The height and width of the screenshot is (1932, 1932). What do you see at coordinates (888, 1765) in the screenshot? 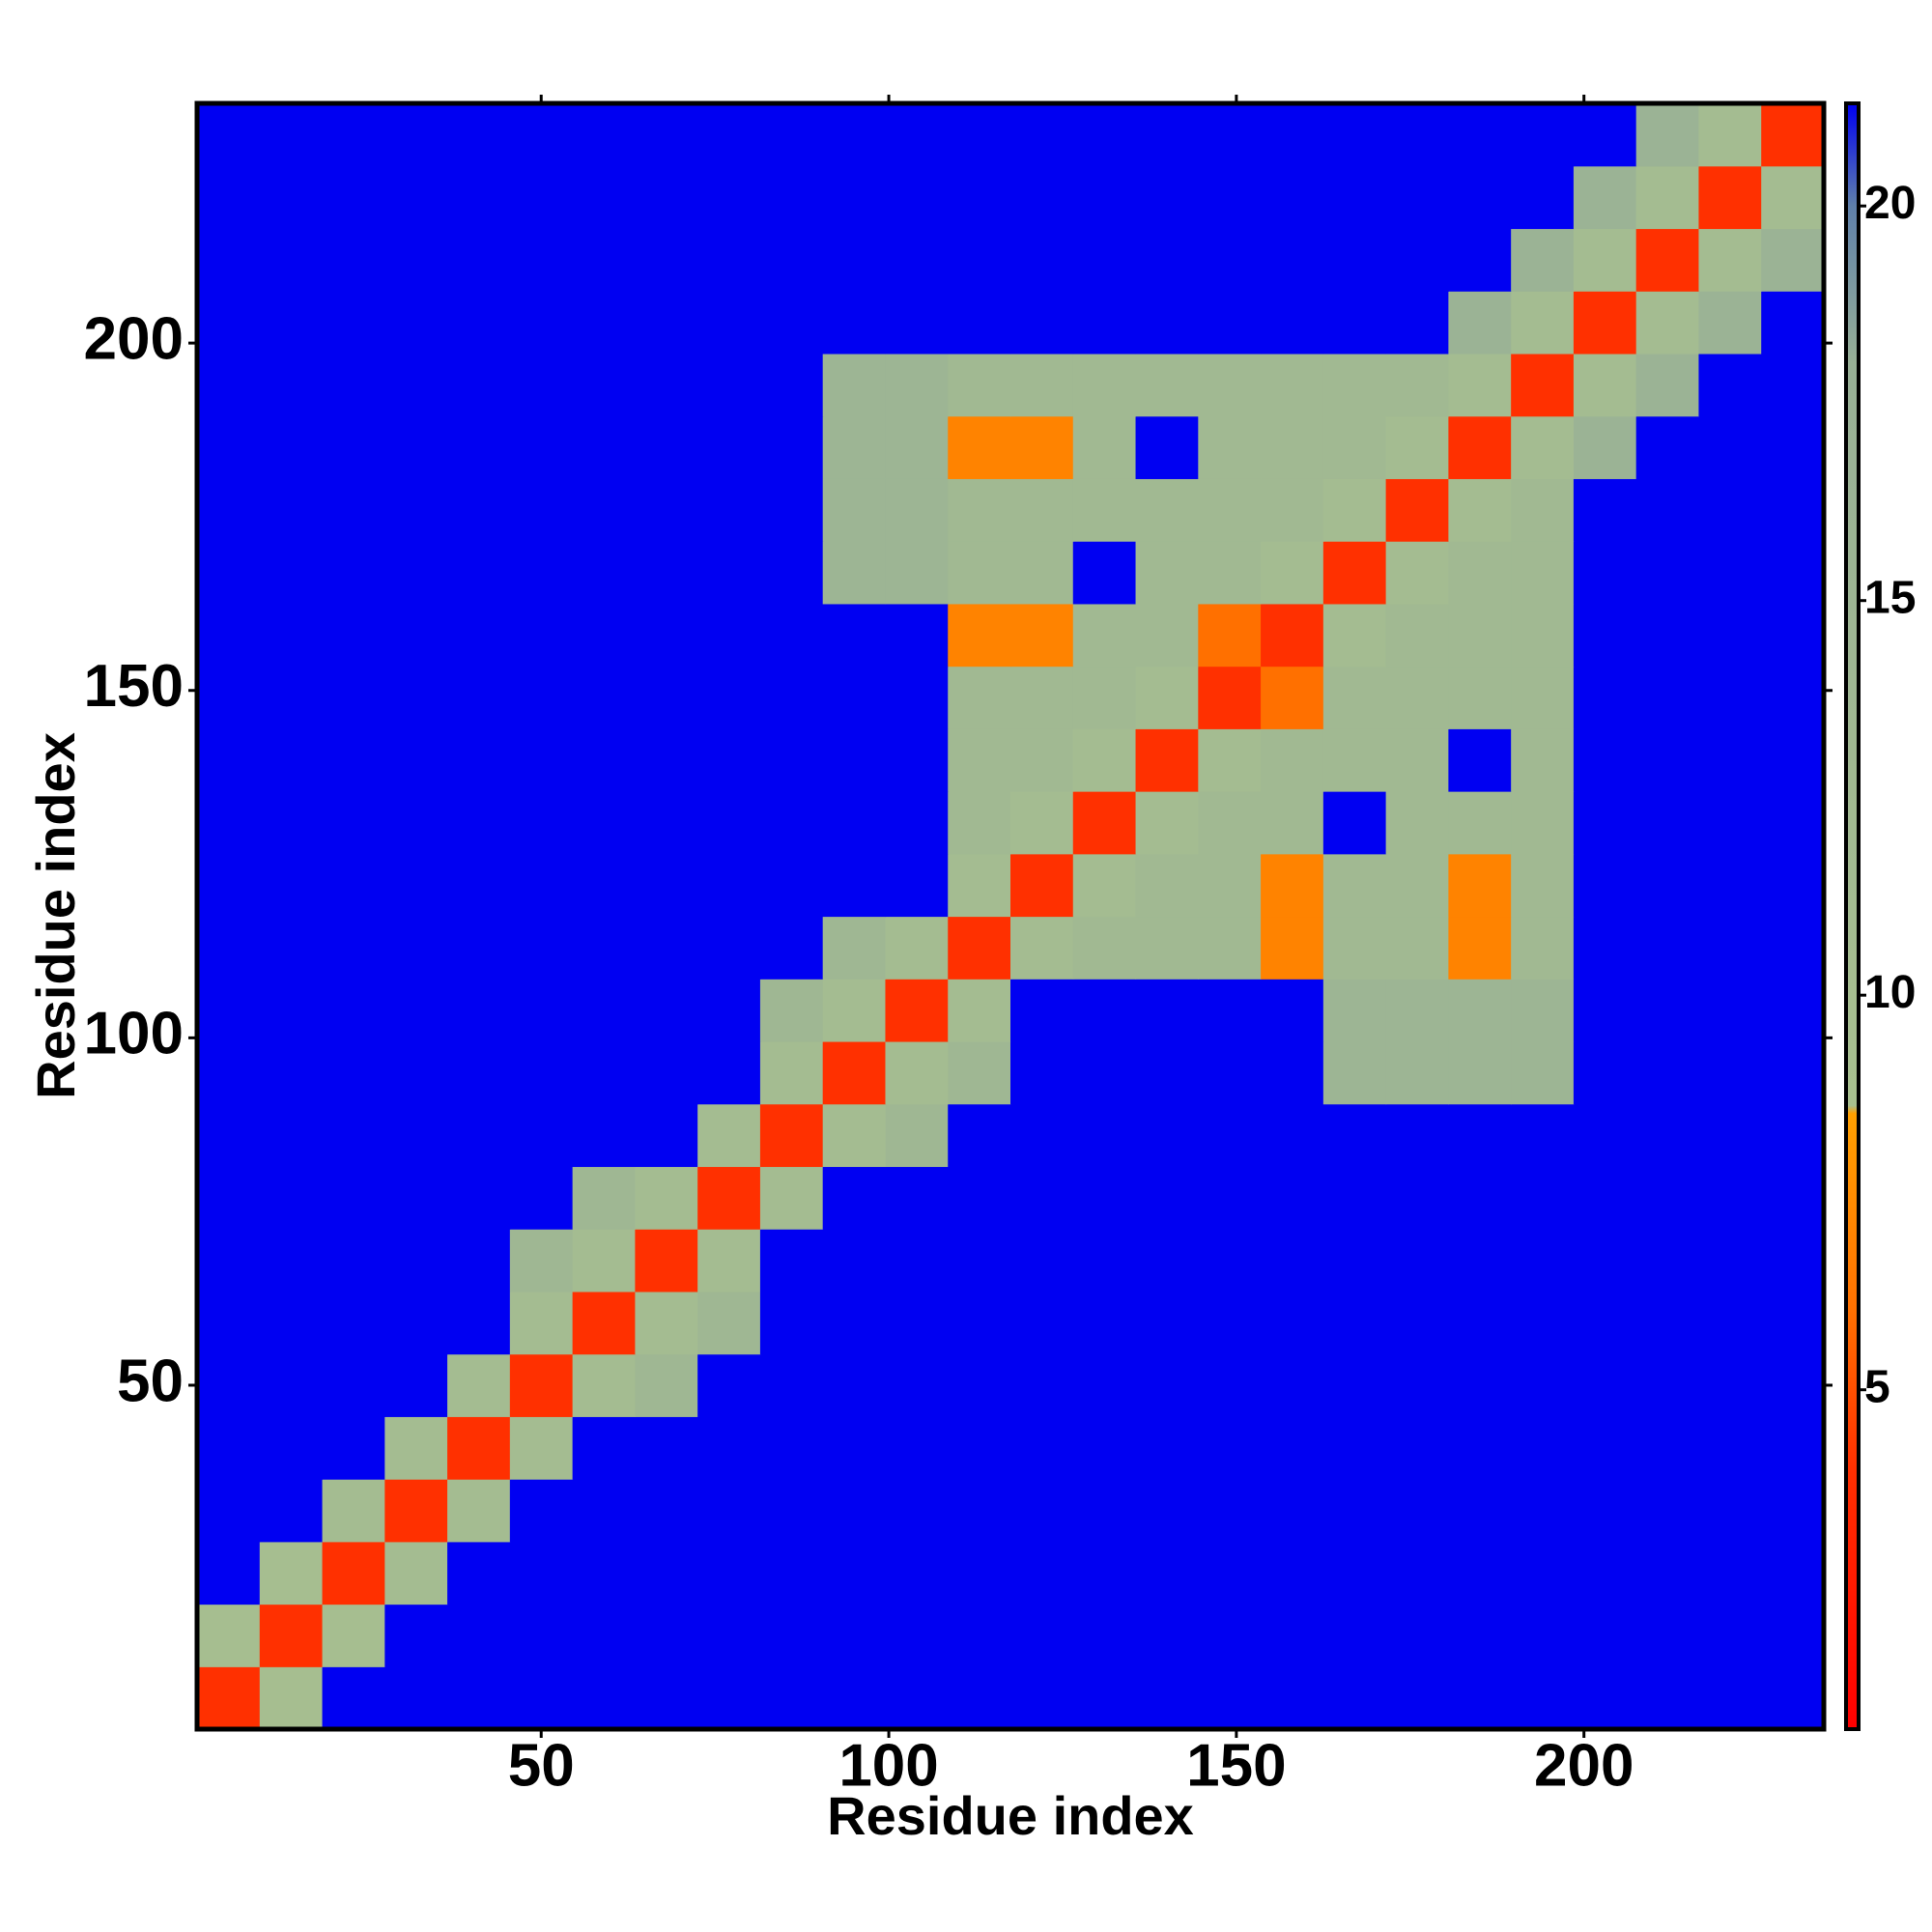
I see `x-tick-label: 100` at bounding box center [888, 1765].